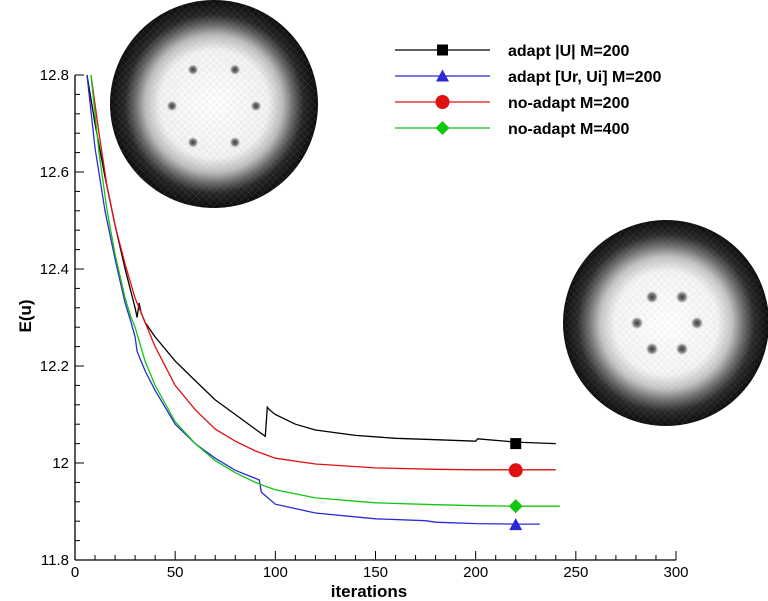 The height and width of the screenshot is (601, 768). I want to click on x-tick-label: 200, so click(475, 572).